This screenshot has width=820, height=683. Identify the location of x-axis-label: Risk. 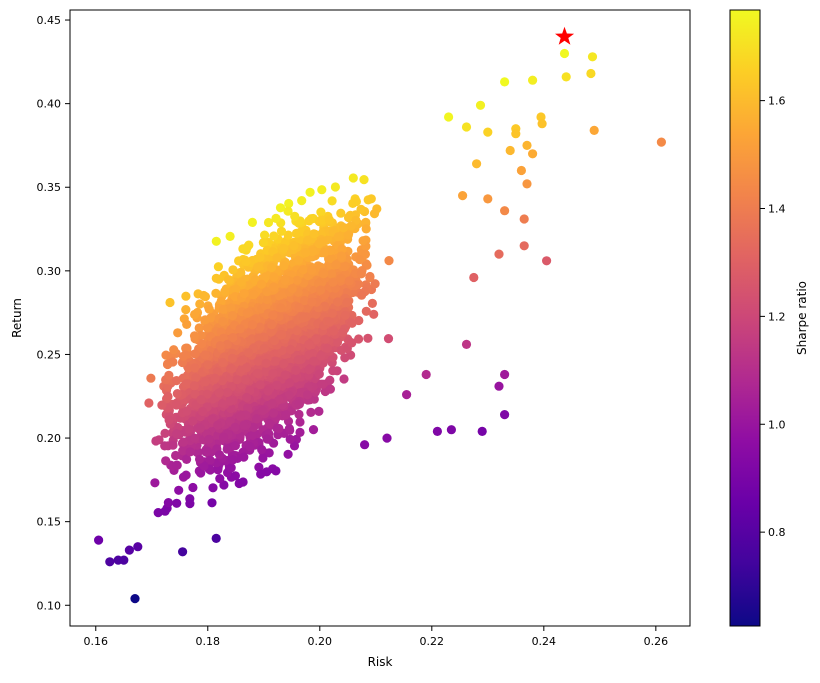
(380, 662).